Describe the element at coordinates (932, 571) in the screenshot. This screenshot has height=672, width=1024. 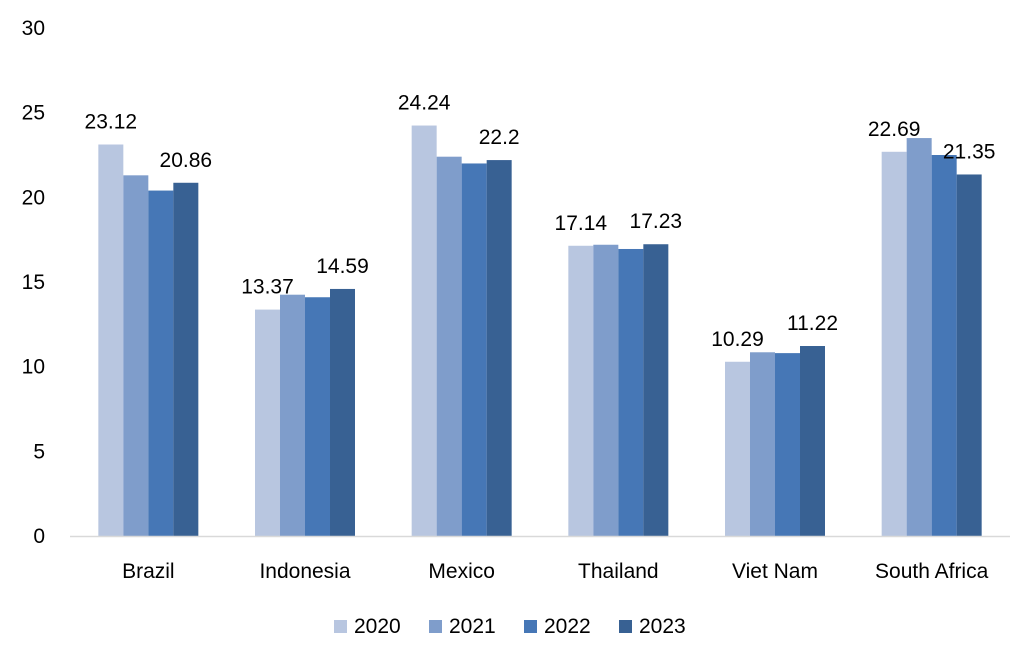
I see `x-category-label: South Africa` at that location.